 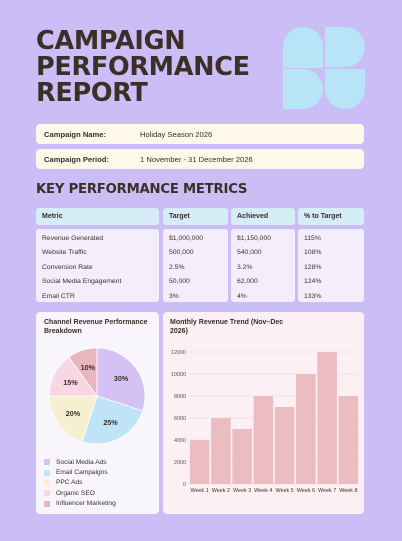 I want to click on y-tick-label: 2000, so click(x=180, y=463).